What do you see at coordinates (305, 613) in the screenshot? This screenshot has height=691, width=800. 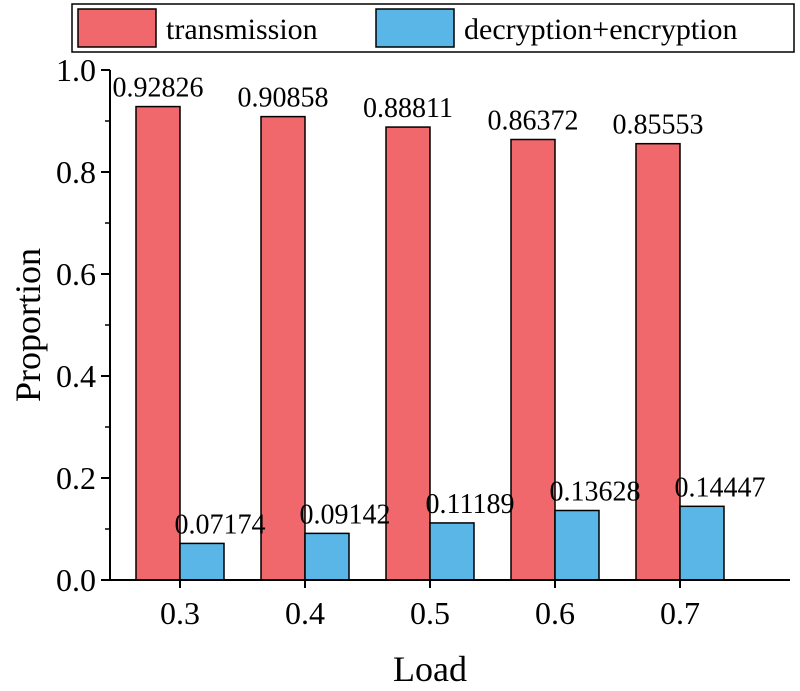 I see `x-tick-label-0.4: 0.4` at bounding box center [305, 613].